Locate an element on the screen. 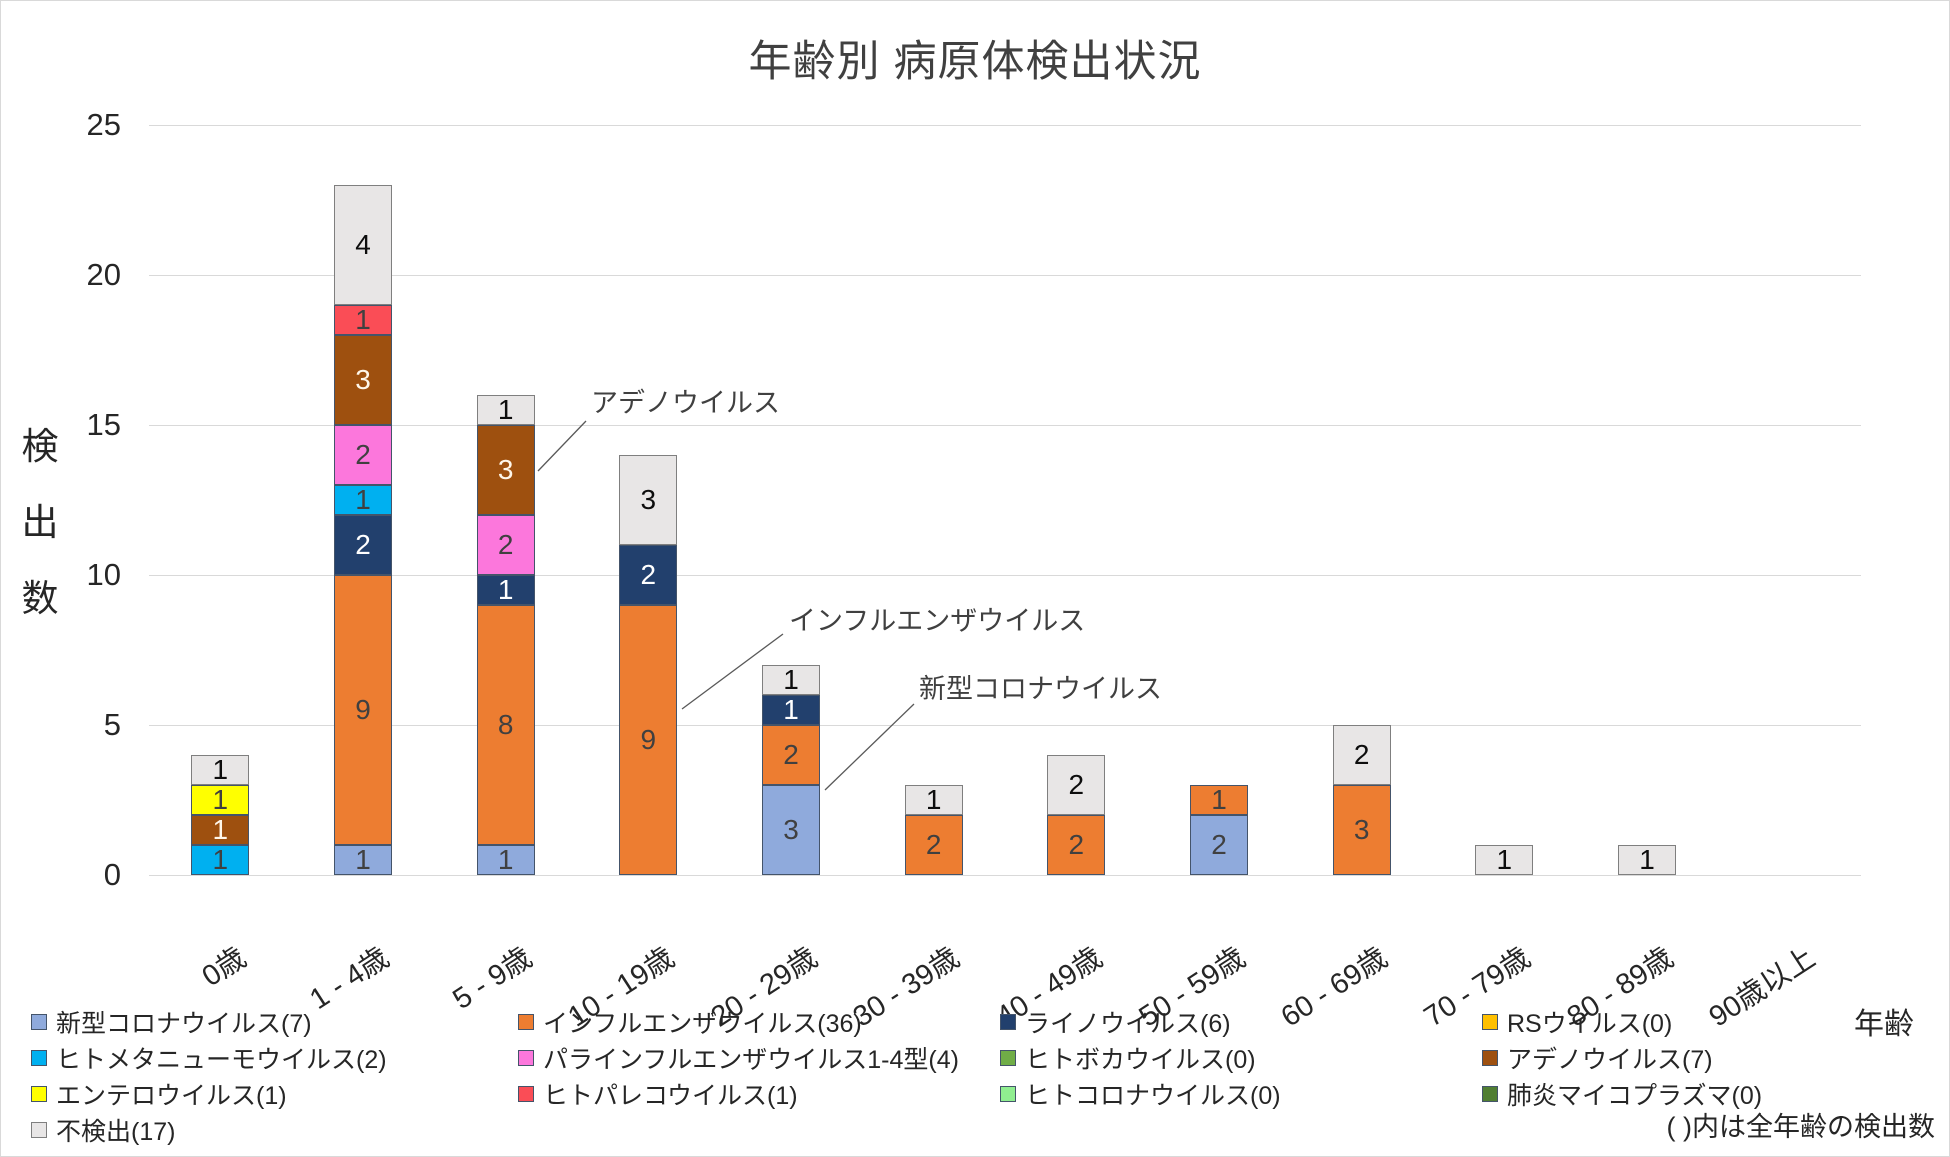 This screenshot has height=1157, width=1950. legend-label: エンテロウイルス(1) is located at coordinates (171, 1096).